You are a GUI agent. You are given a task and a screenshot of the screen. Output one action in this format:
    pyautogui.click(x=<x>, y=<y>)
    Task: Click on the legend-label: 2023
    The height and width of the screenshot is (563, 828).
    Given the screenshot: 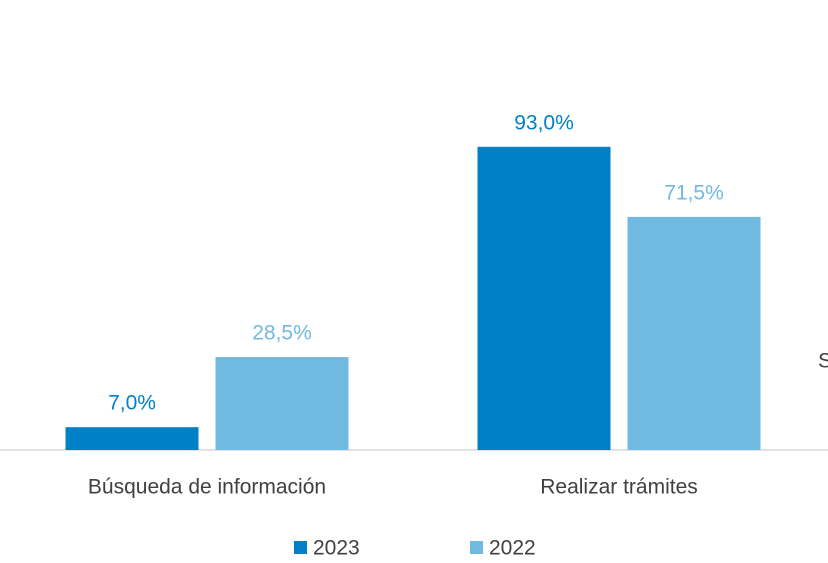 What is the action you would take?
    pyautogui.click(x=336, y=548)
    